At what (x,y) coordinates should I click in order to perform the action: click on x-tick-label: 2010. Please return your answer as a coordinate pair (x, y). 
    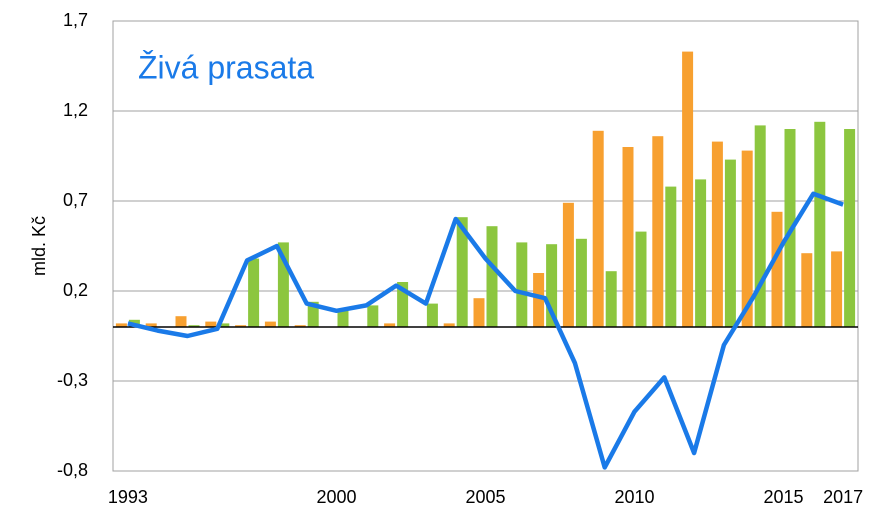
    Looking at the image, I should click on (634, 497).